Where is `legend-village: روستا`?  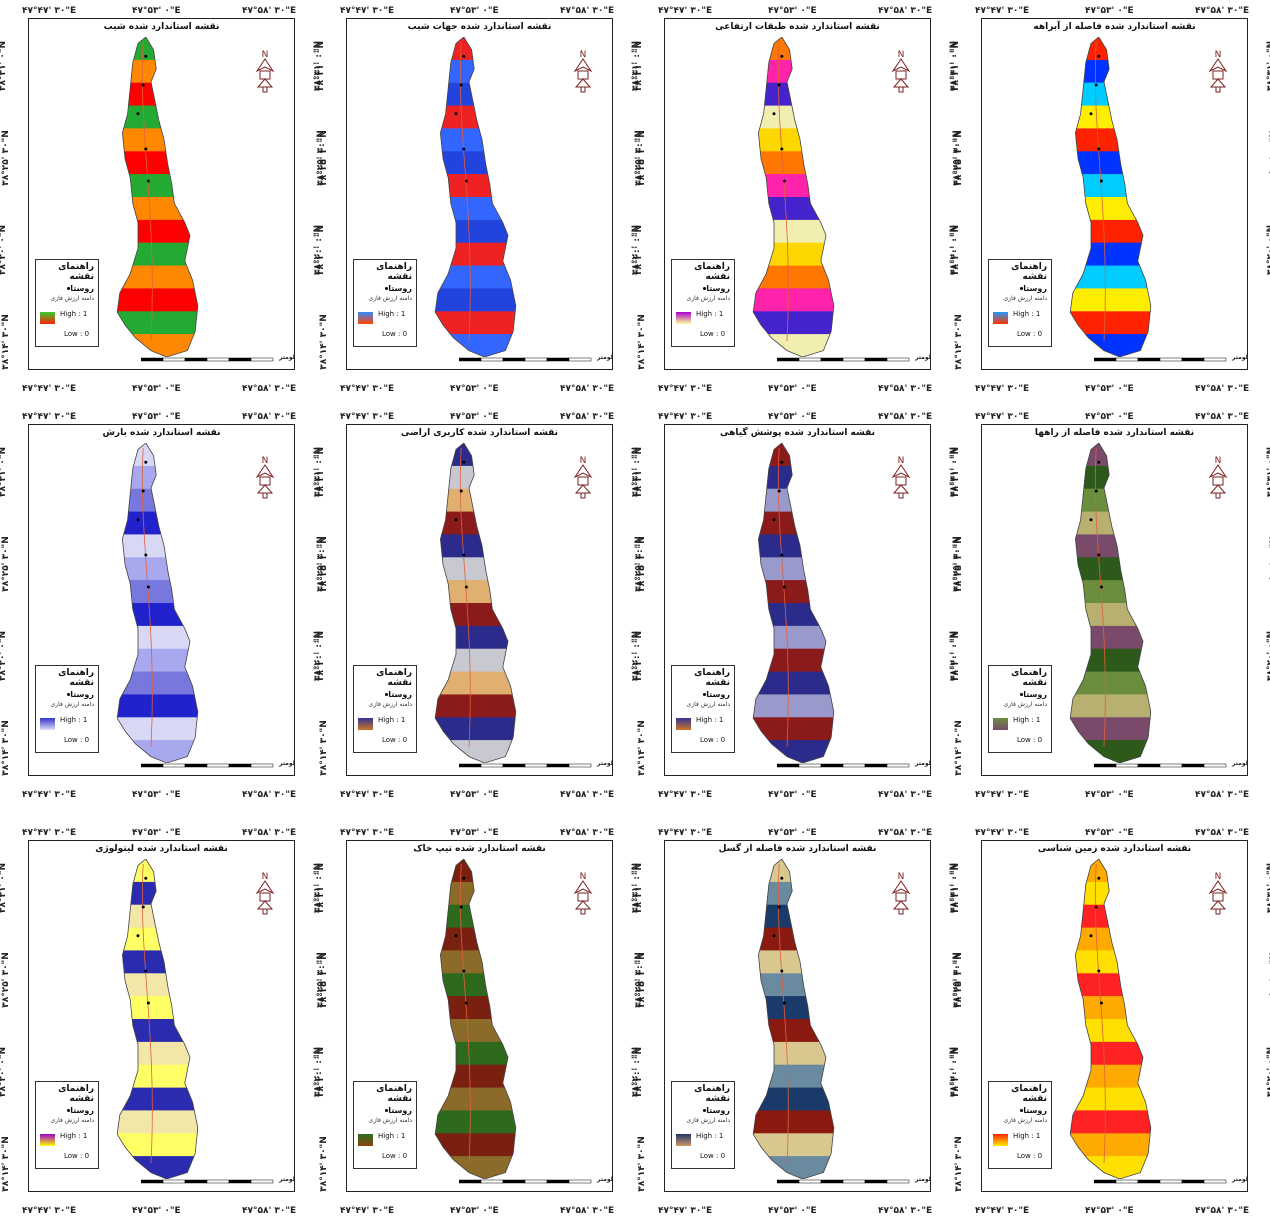 legend-village: روستا is located at coordinates (385, 1110).